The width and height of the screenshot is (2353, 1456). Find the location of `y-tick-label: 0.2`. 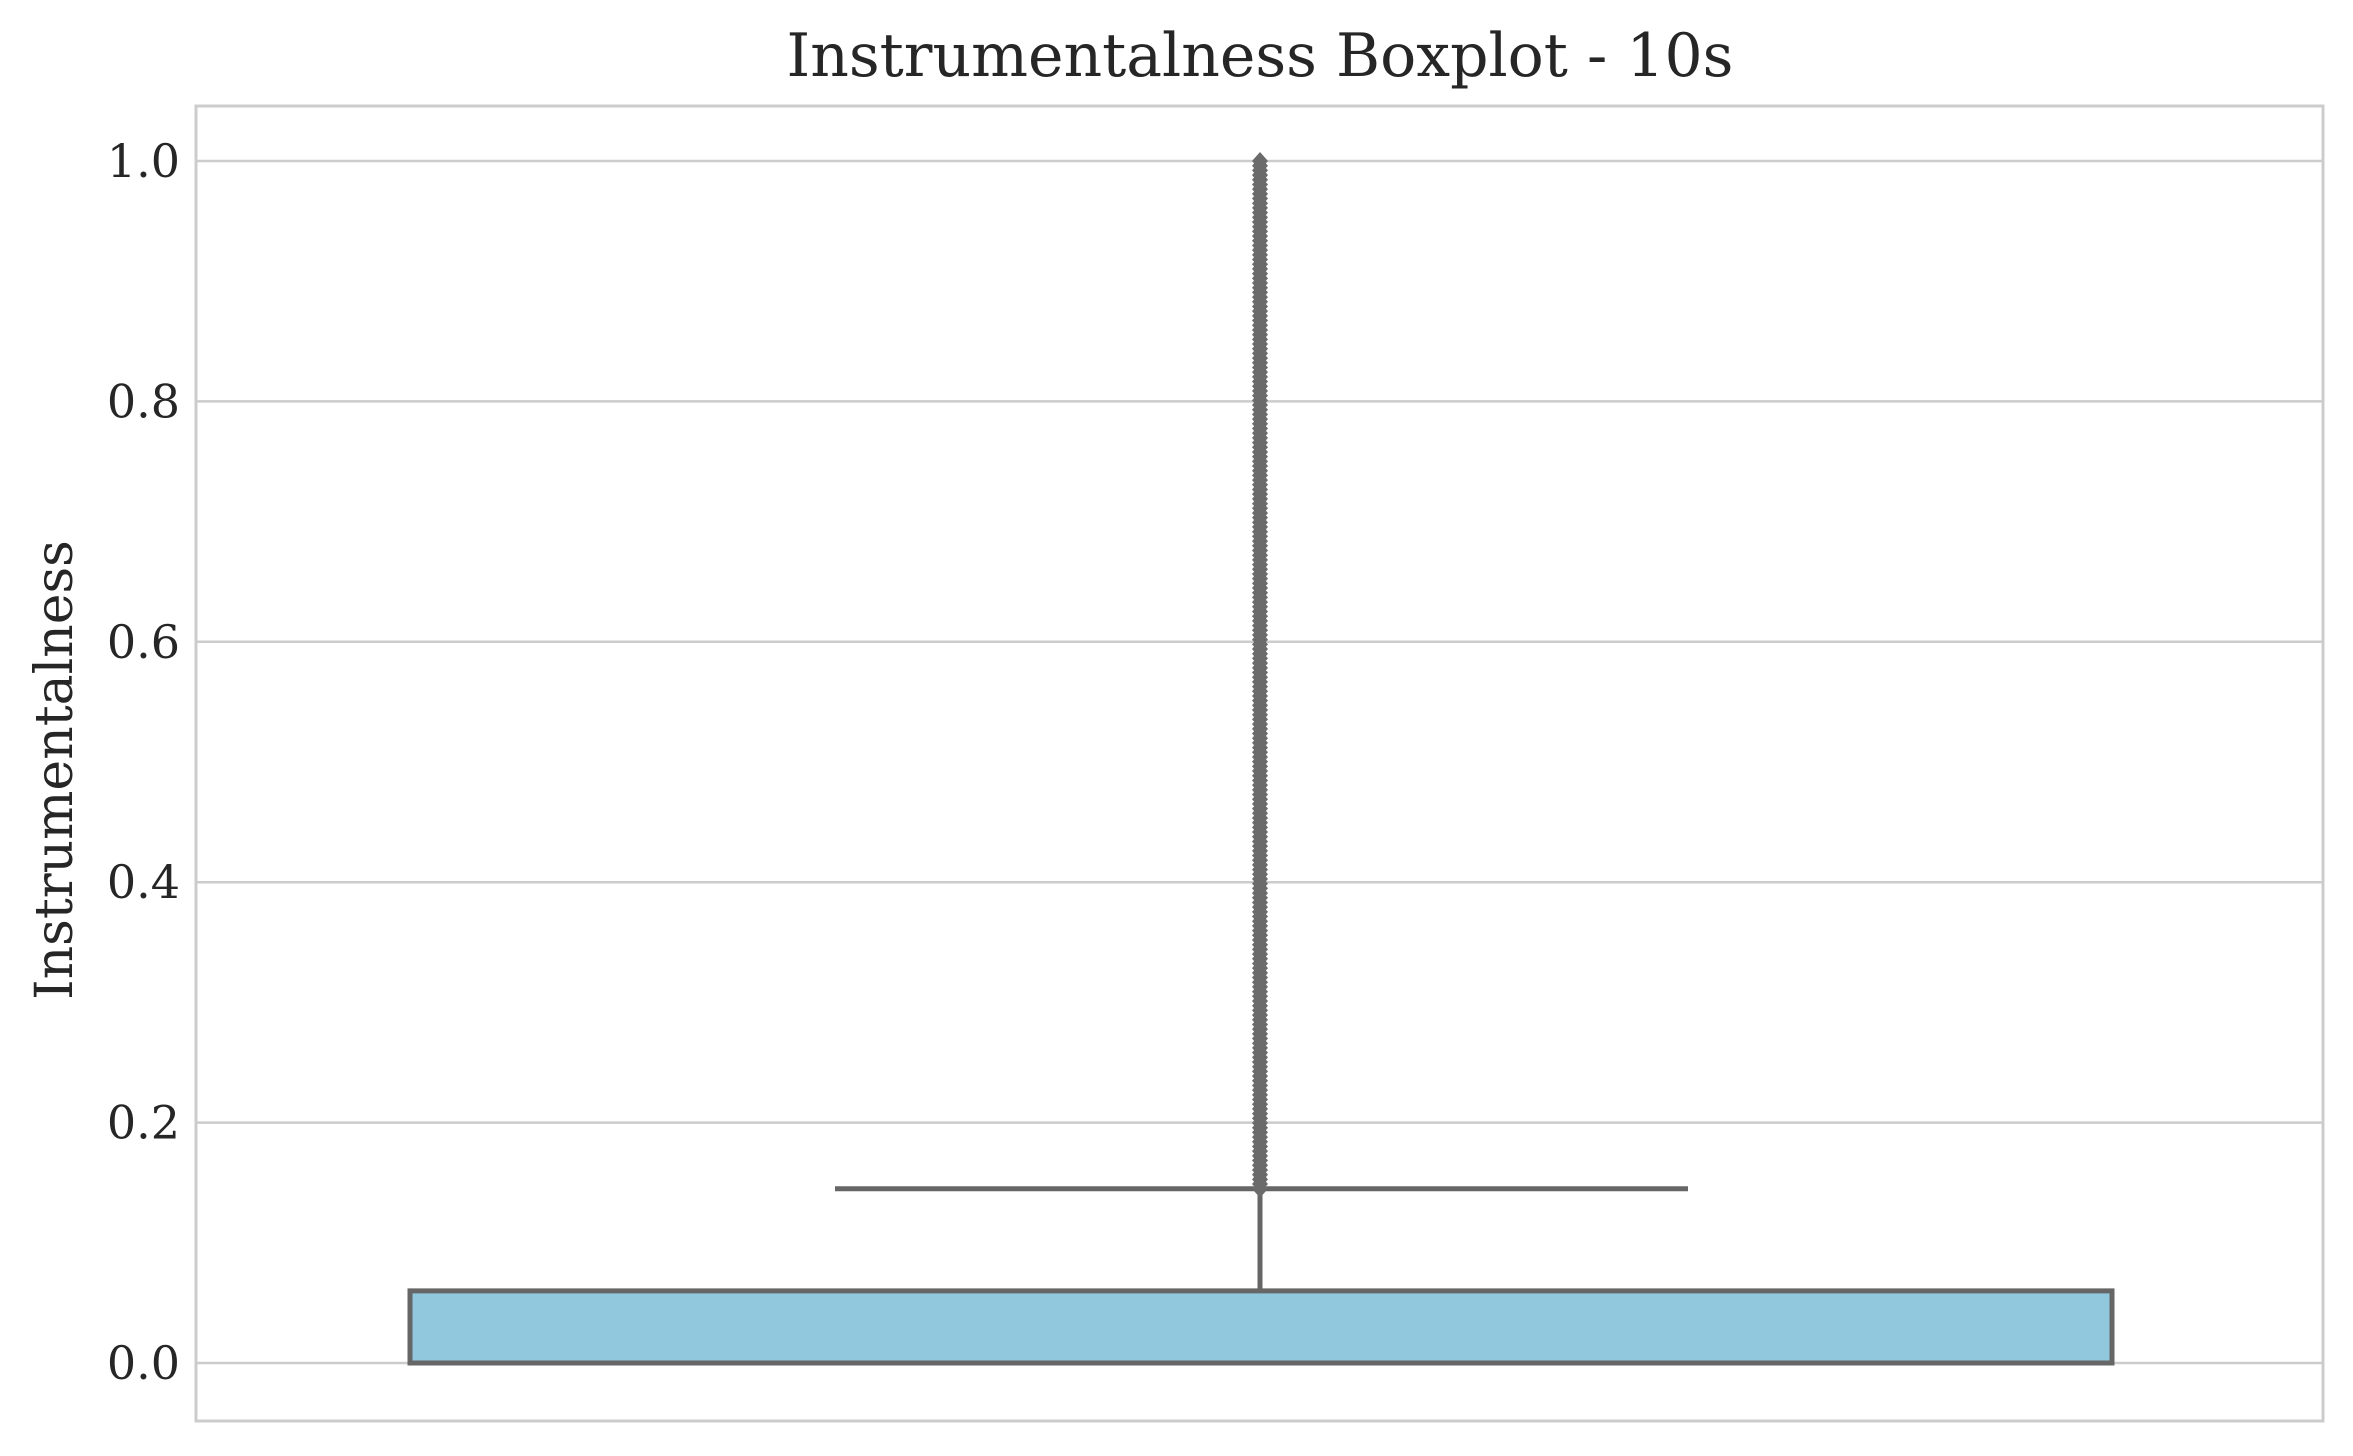

y-tick-label: 0.2 is located at coordinates (143, 1123).